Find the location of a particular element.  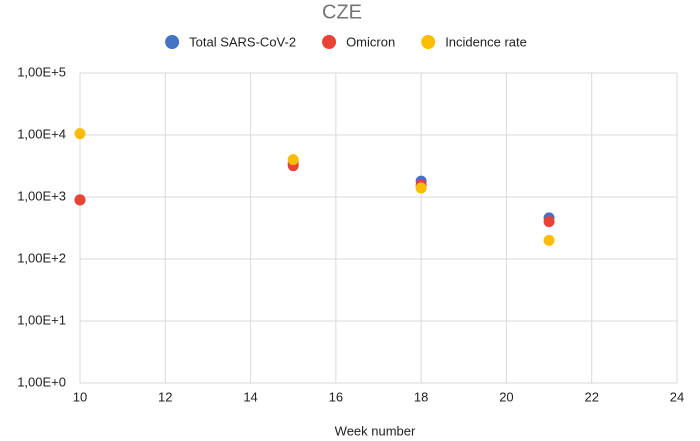

y-tick-label: 1,00E+4 is located at coordinates (41, 133).